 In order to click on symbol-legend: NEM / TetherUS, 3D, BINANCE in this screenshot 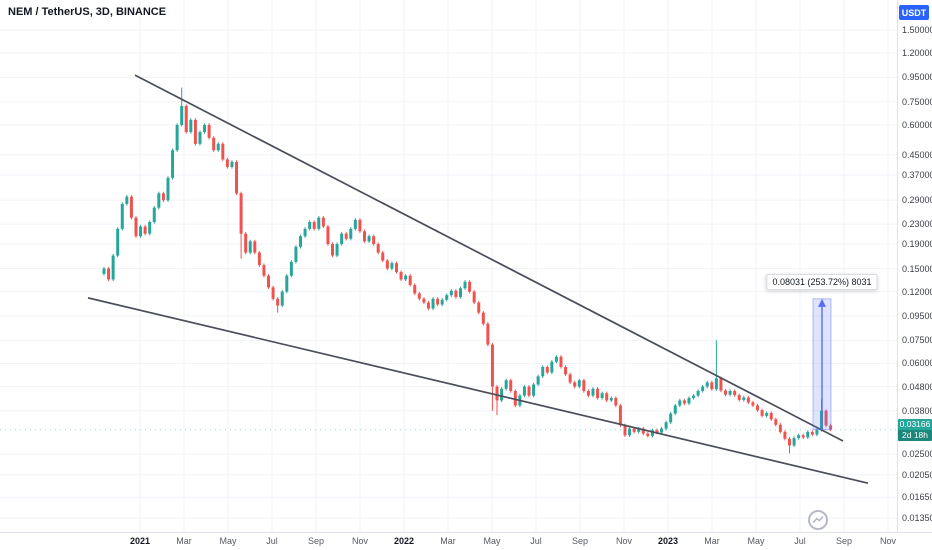, I will do `click(87, 12)`.